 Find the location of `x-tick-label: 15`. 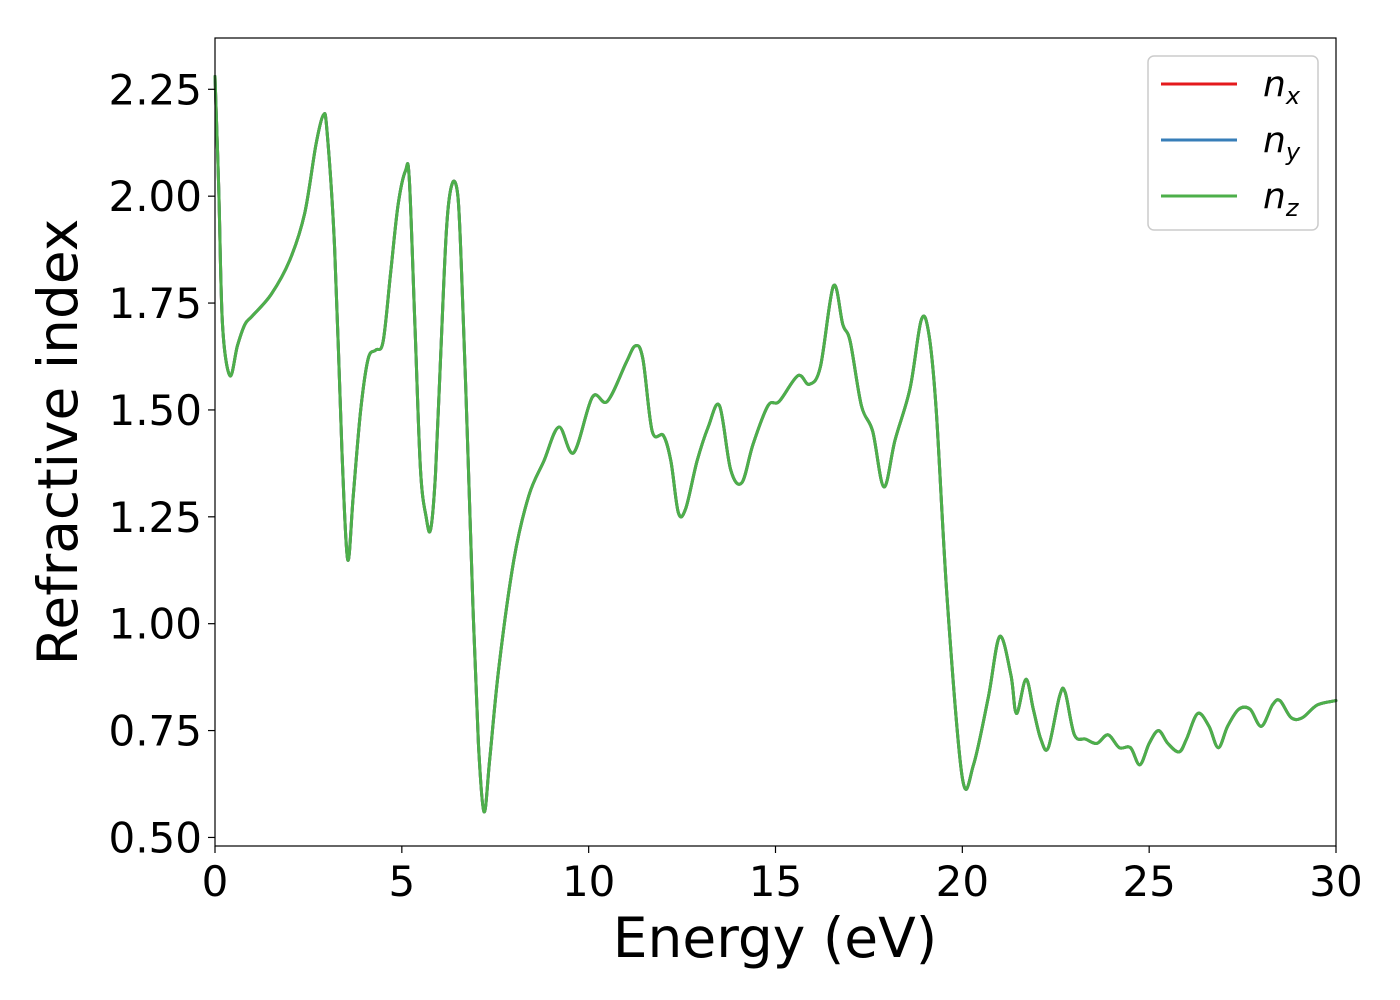

x-tick-label: 15 is located at coordinates (775, 881).